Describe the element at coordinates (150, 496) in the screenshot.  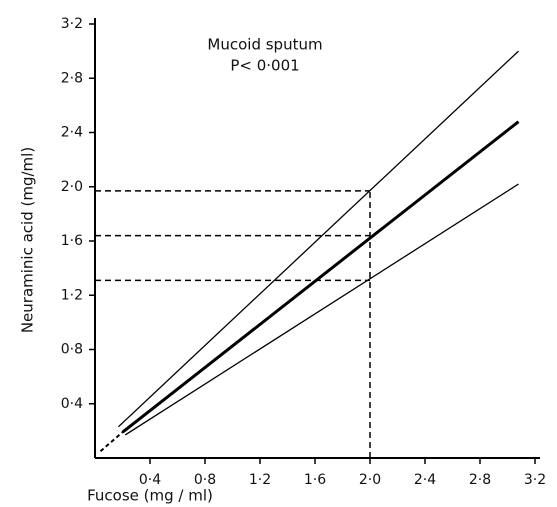
I see `x-axis-label: Fucose (mg / ml)` at that location.